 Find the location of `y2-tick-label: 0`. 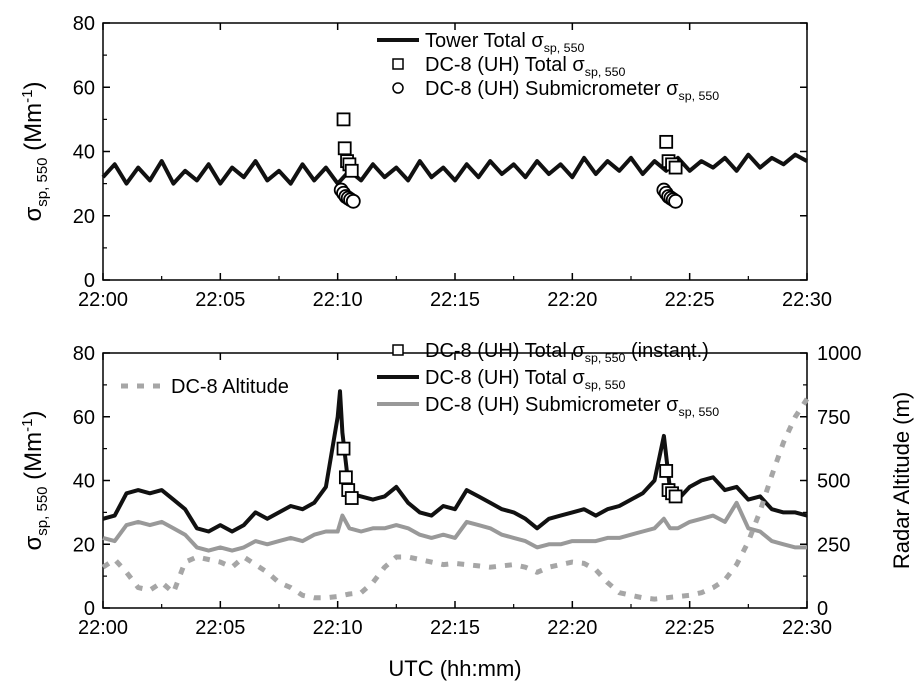

y2-tick-label: 0 is located at coordinates (822, 609).